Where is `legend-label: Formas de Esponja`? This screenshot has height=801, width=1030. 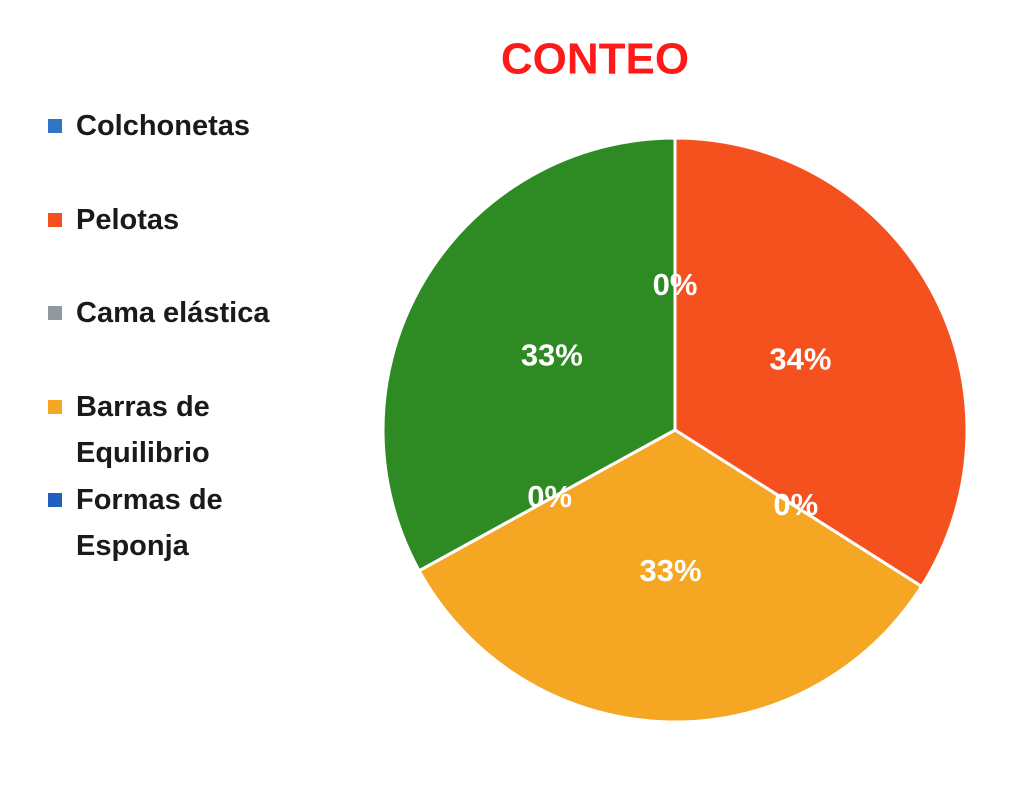 legend-label: Formas de Esponja is located at coordinates (149, 523).